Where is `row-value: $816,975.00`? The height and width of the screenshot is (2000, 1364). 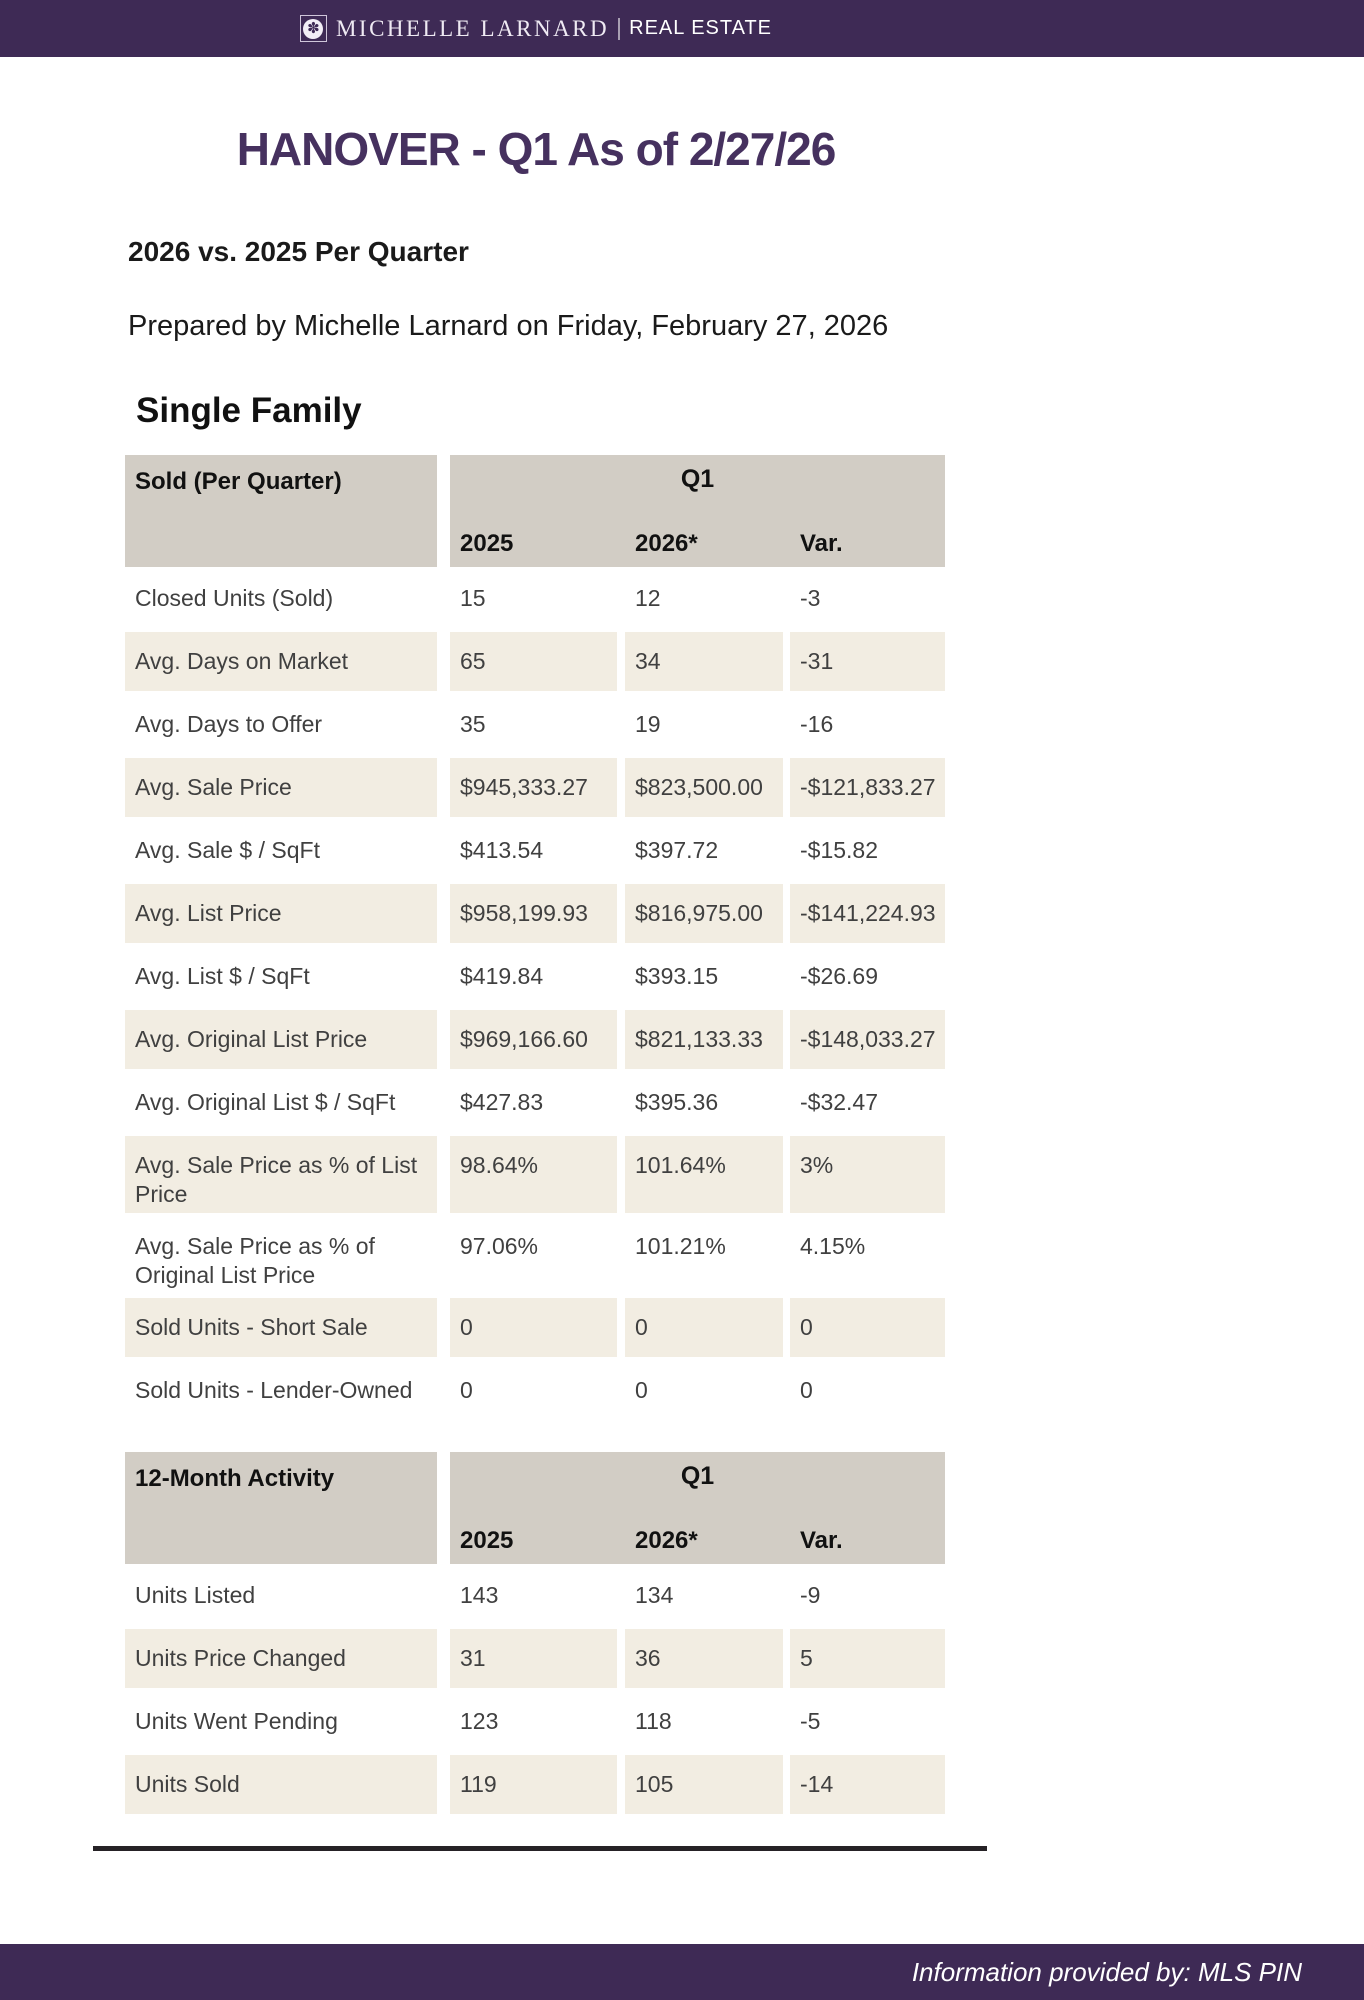 row-value: $816,975.00 is located at coordinates (704, 913).